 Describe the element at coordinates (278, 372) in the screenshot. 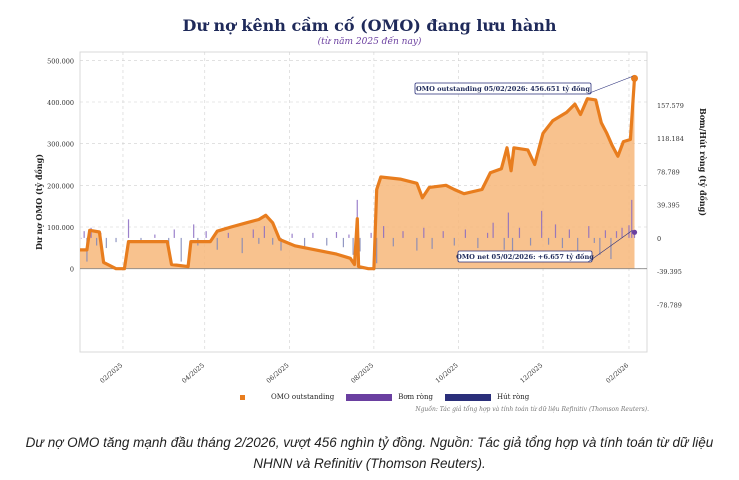

I see `x-tick-label: 06/2025` at that location.